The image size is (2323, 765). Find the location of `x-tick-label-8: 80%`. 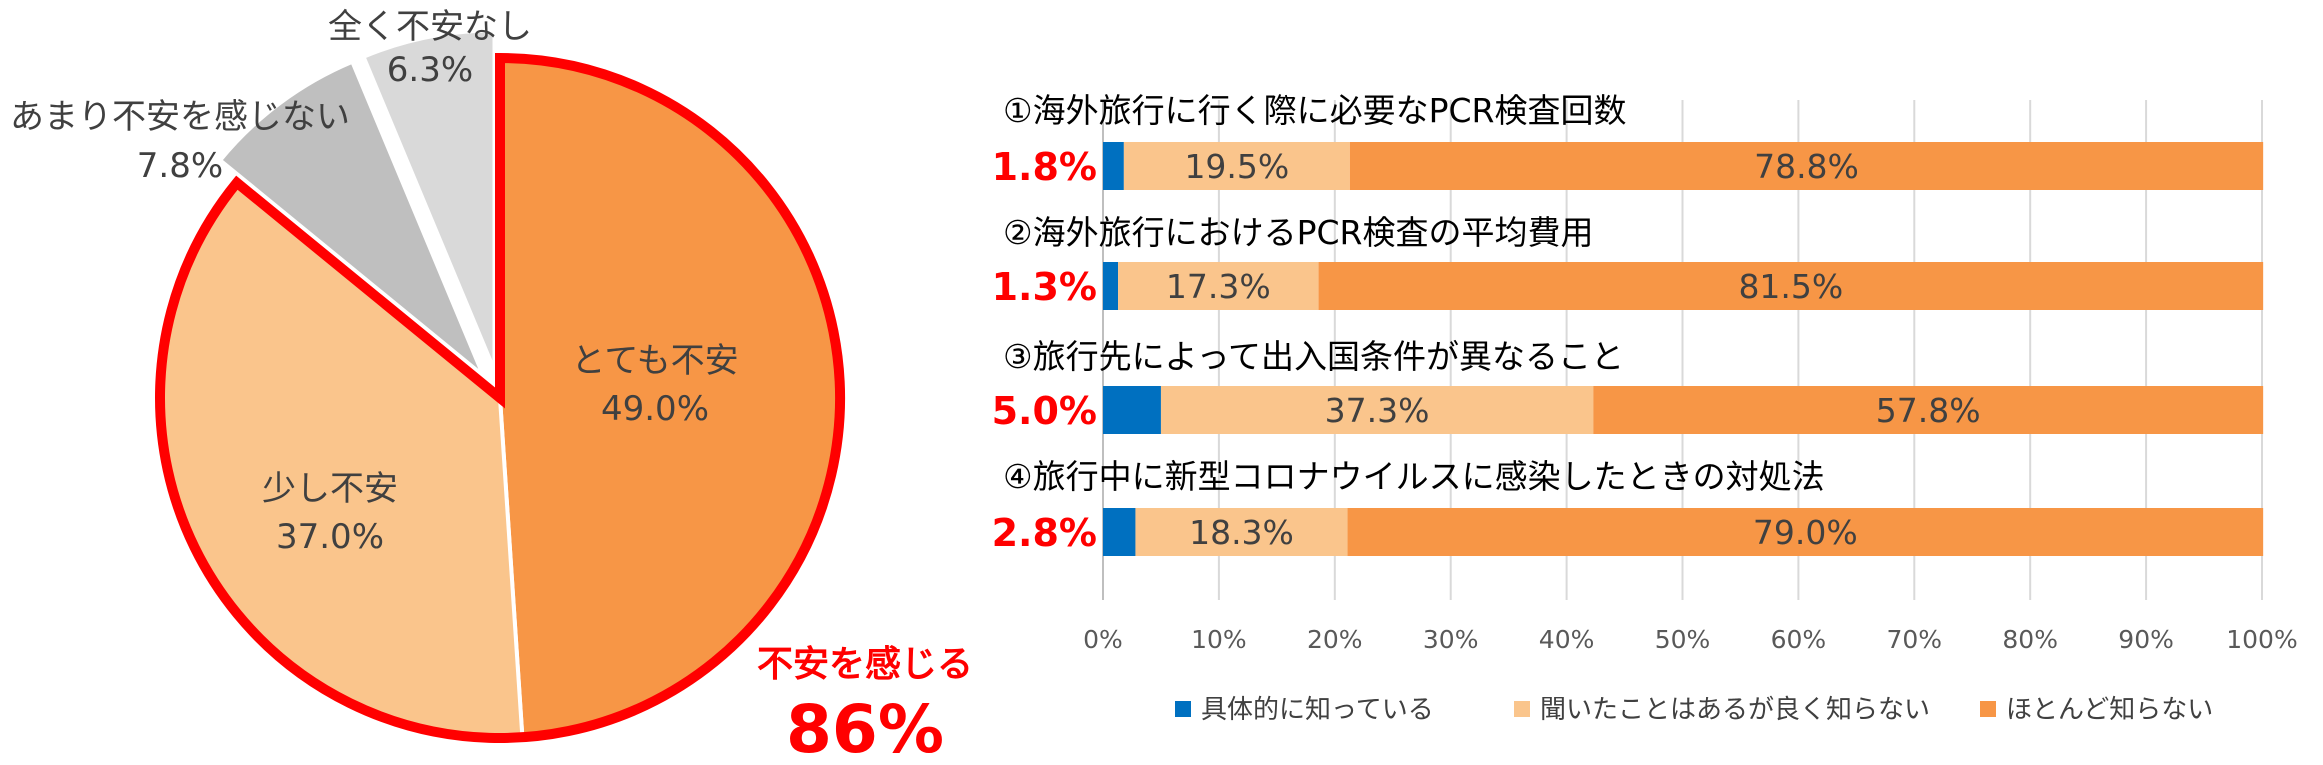

x-tick-label-8: 80% is located at coordinates (2030, 639).